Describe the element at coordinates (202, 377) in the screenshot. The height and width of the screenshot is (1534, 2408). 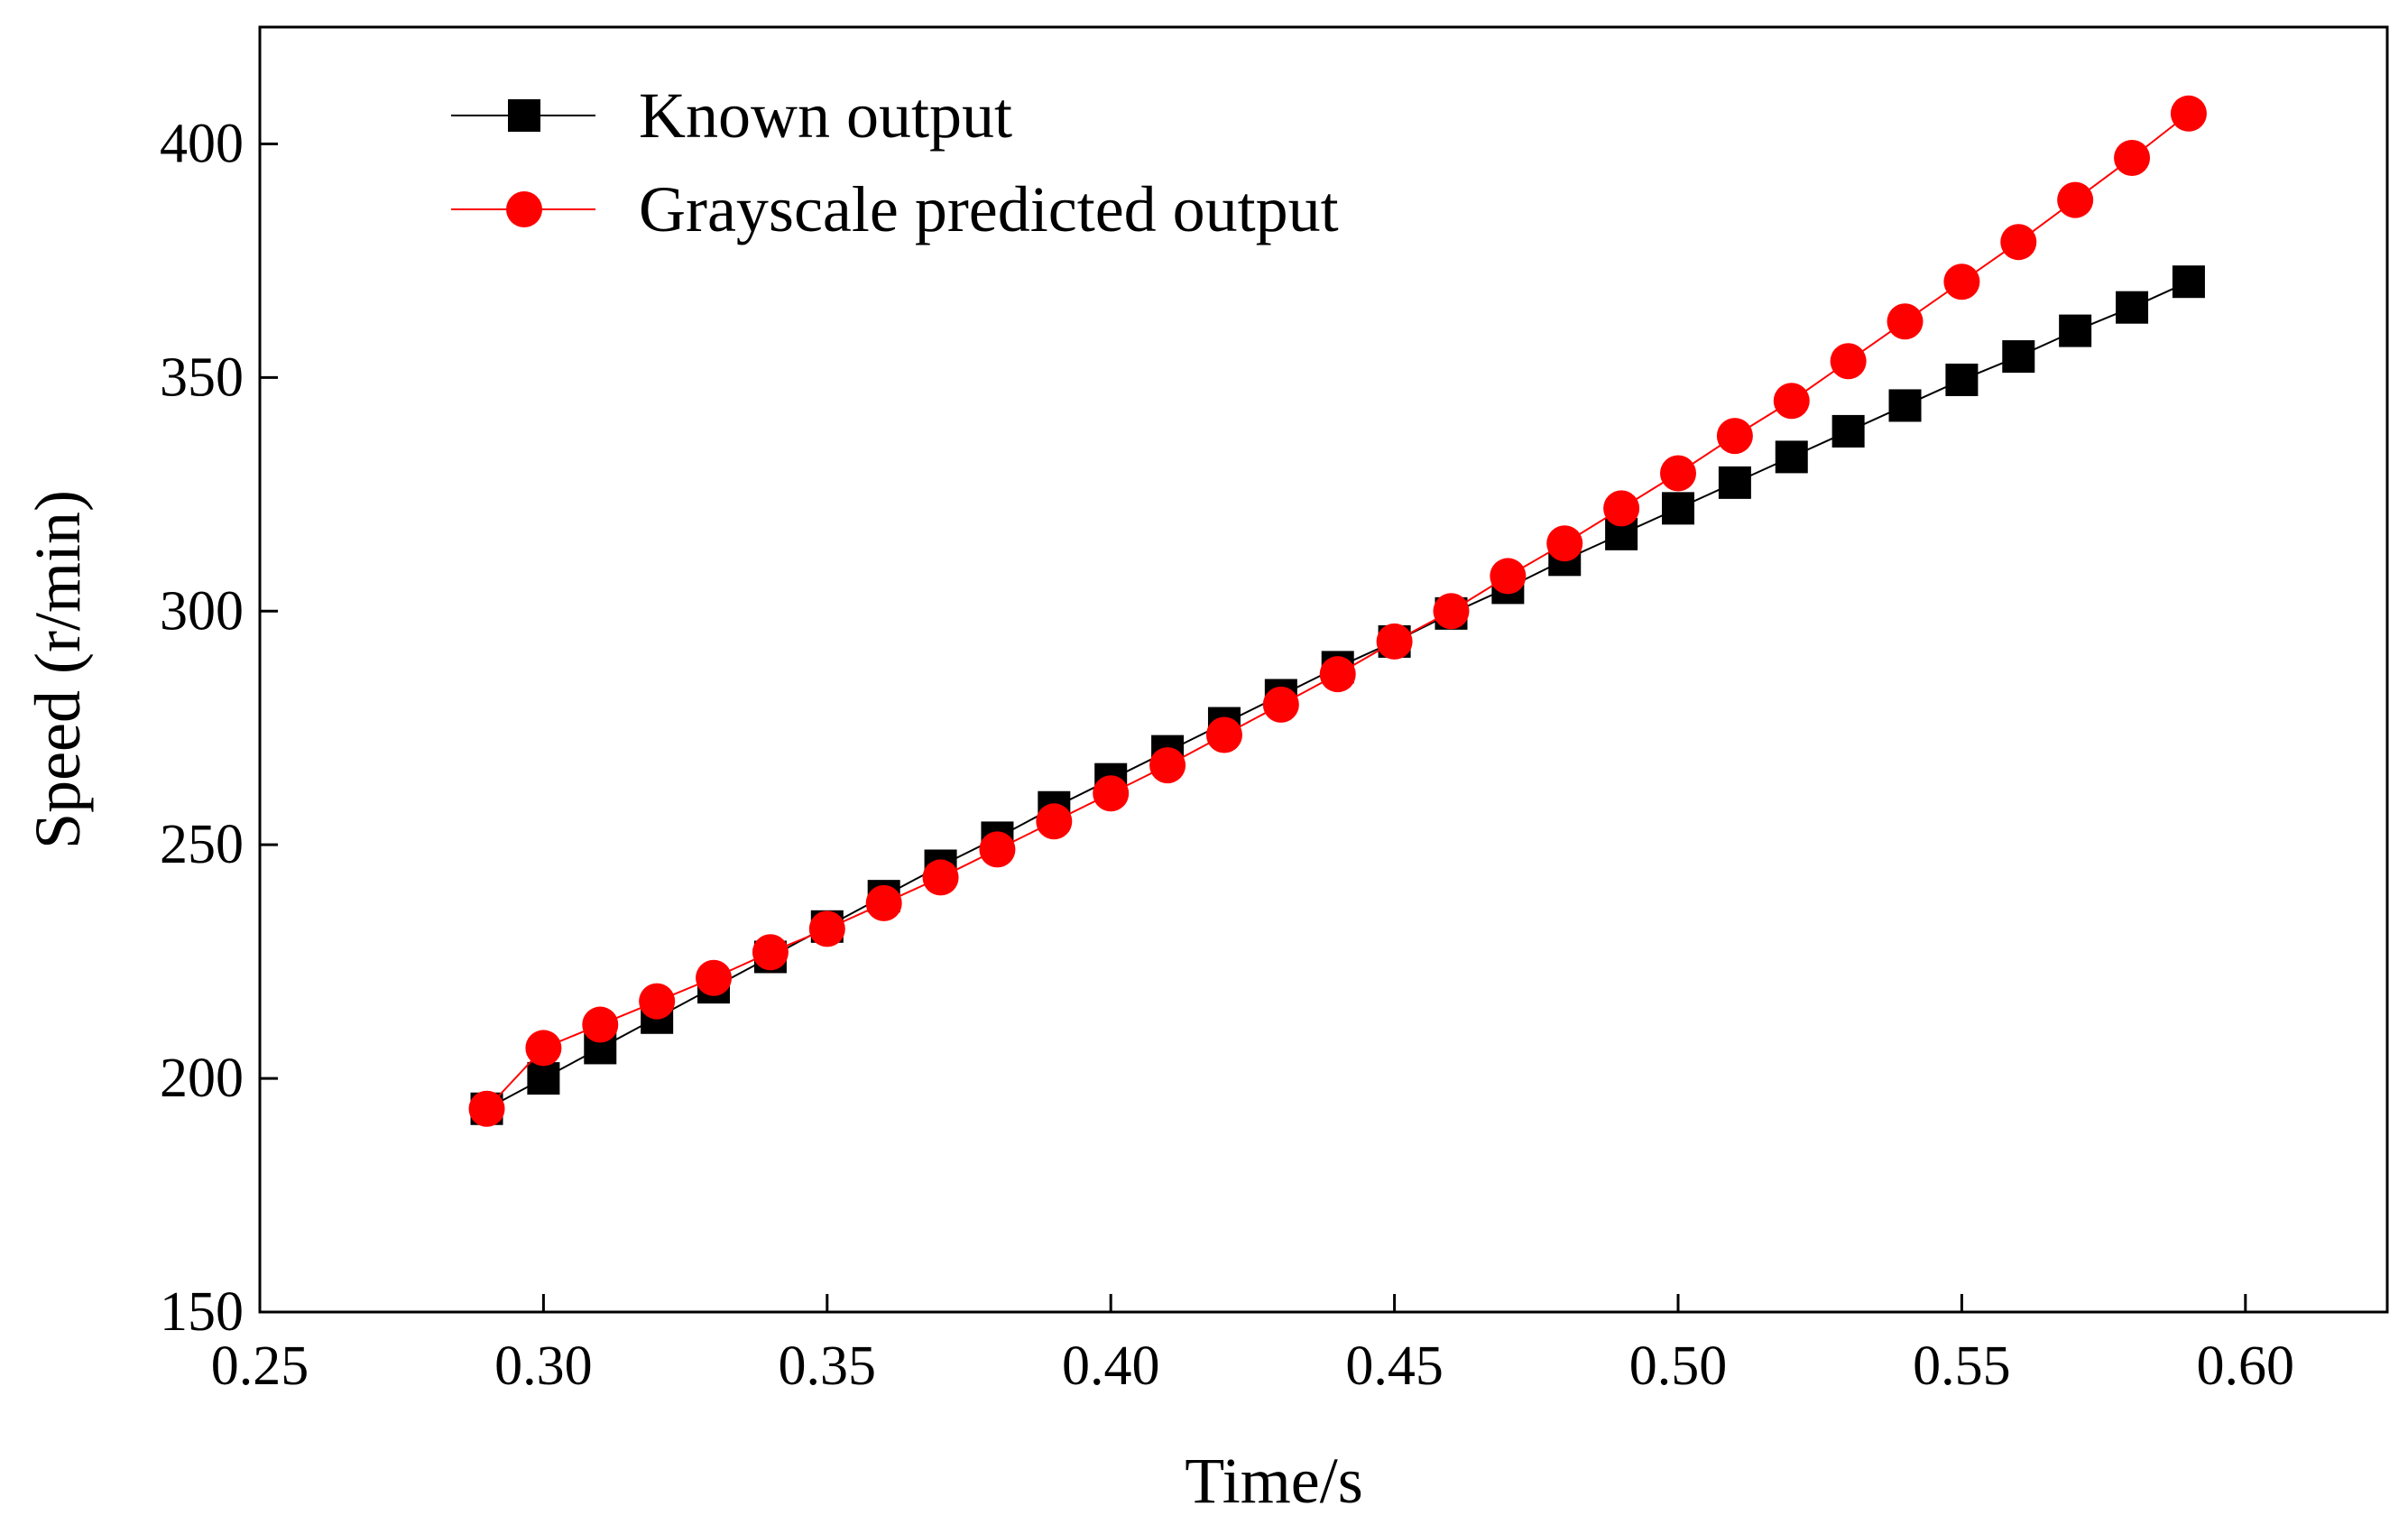
I see `y-tick-label: 350` at that location.